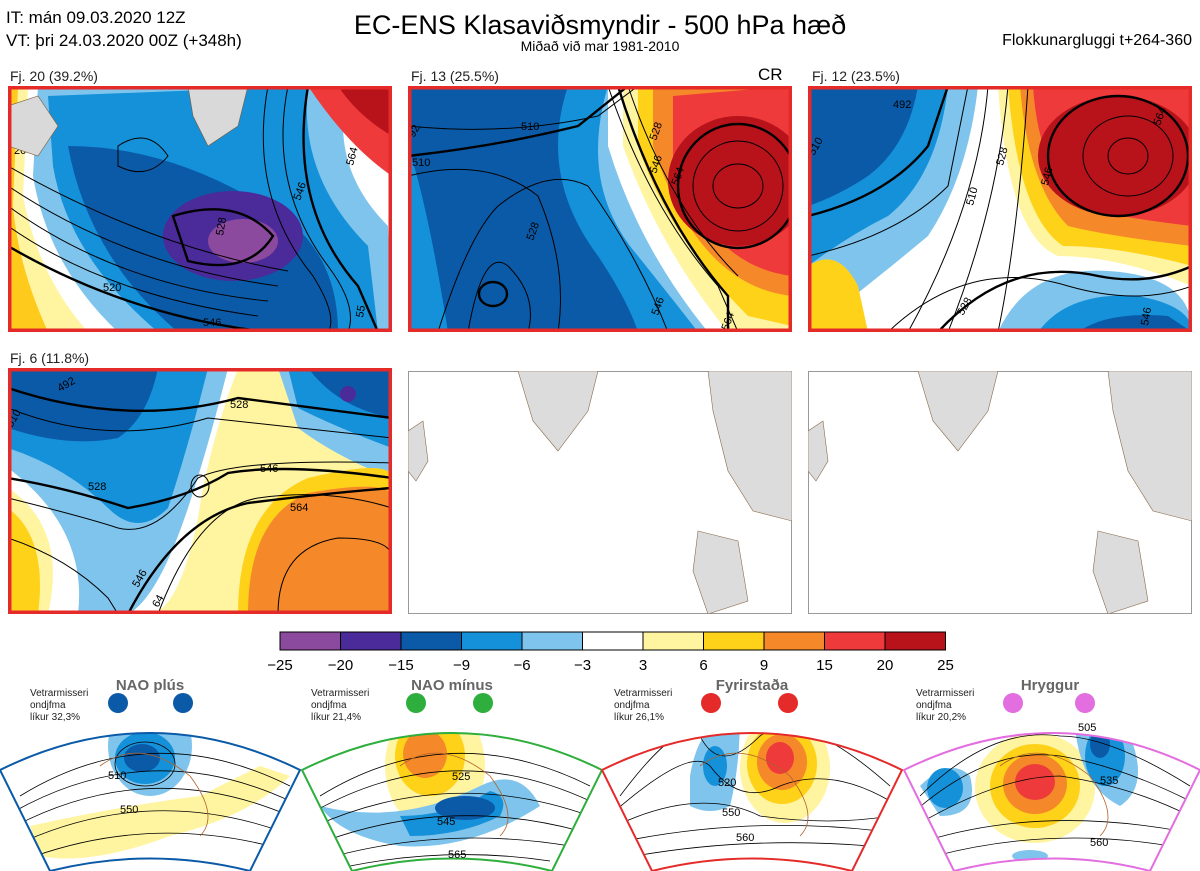  Describe the element at coordinates (117, 776) in the screenshot. I see `regime-1-contour: 510` at that location.